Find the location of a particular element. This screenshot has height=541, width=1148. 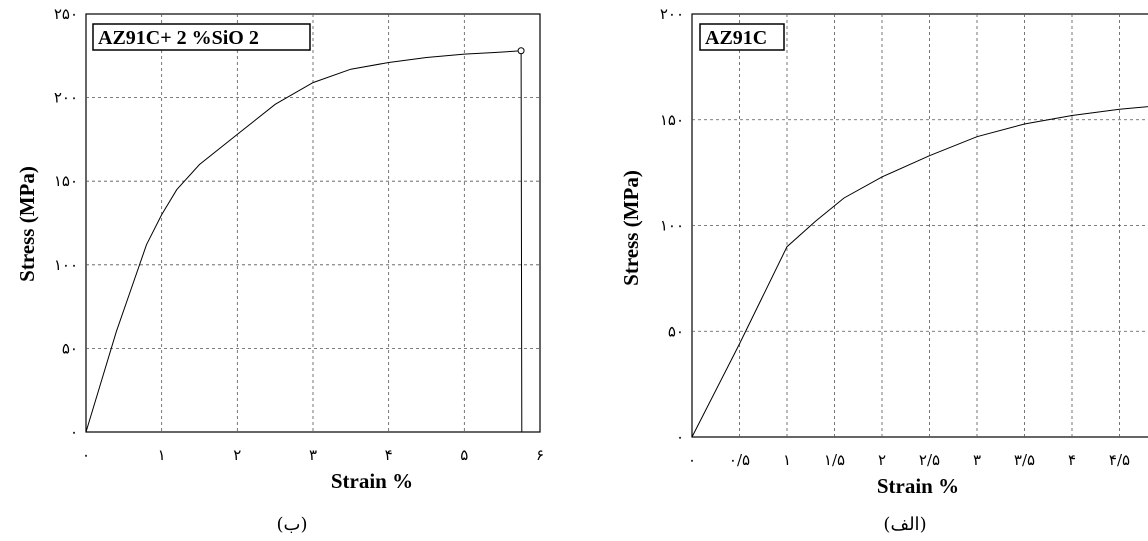

x-tick-label: ۳/۵ is located at coordinates (1024, 460).